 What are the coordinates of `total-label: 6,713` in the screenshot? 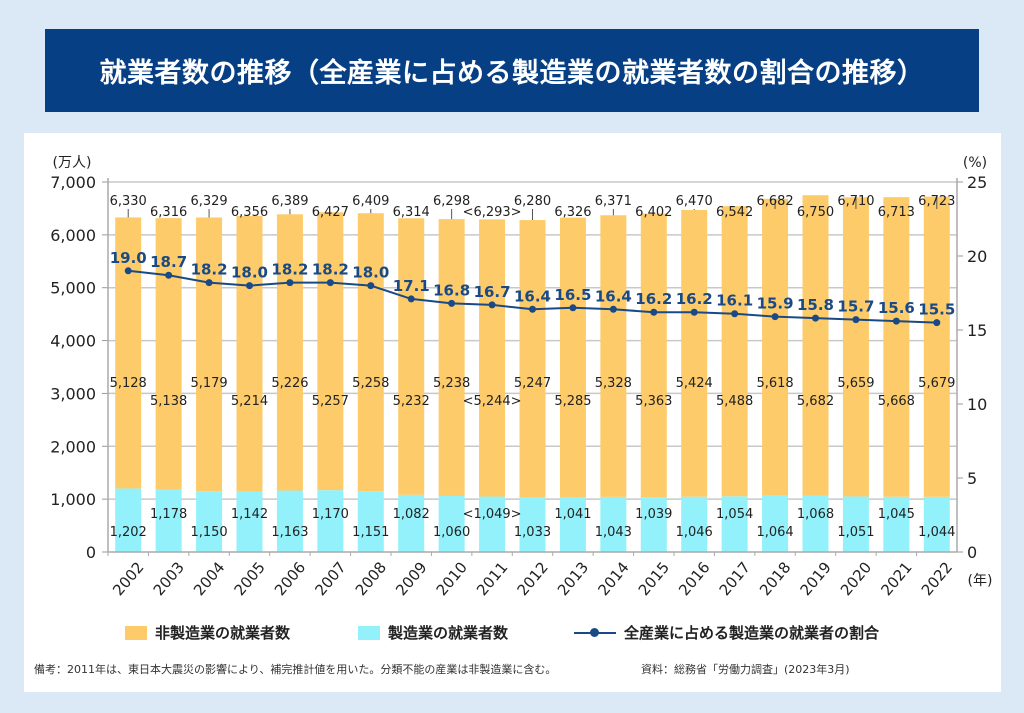 It's located at (896, 212).